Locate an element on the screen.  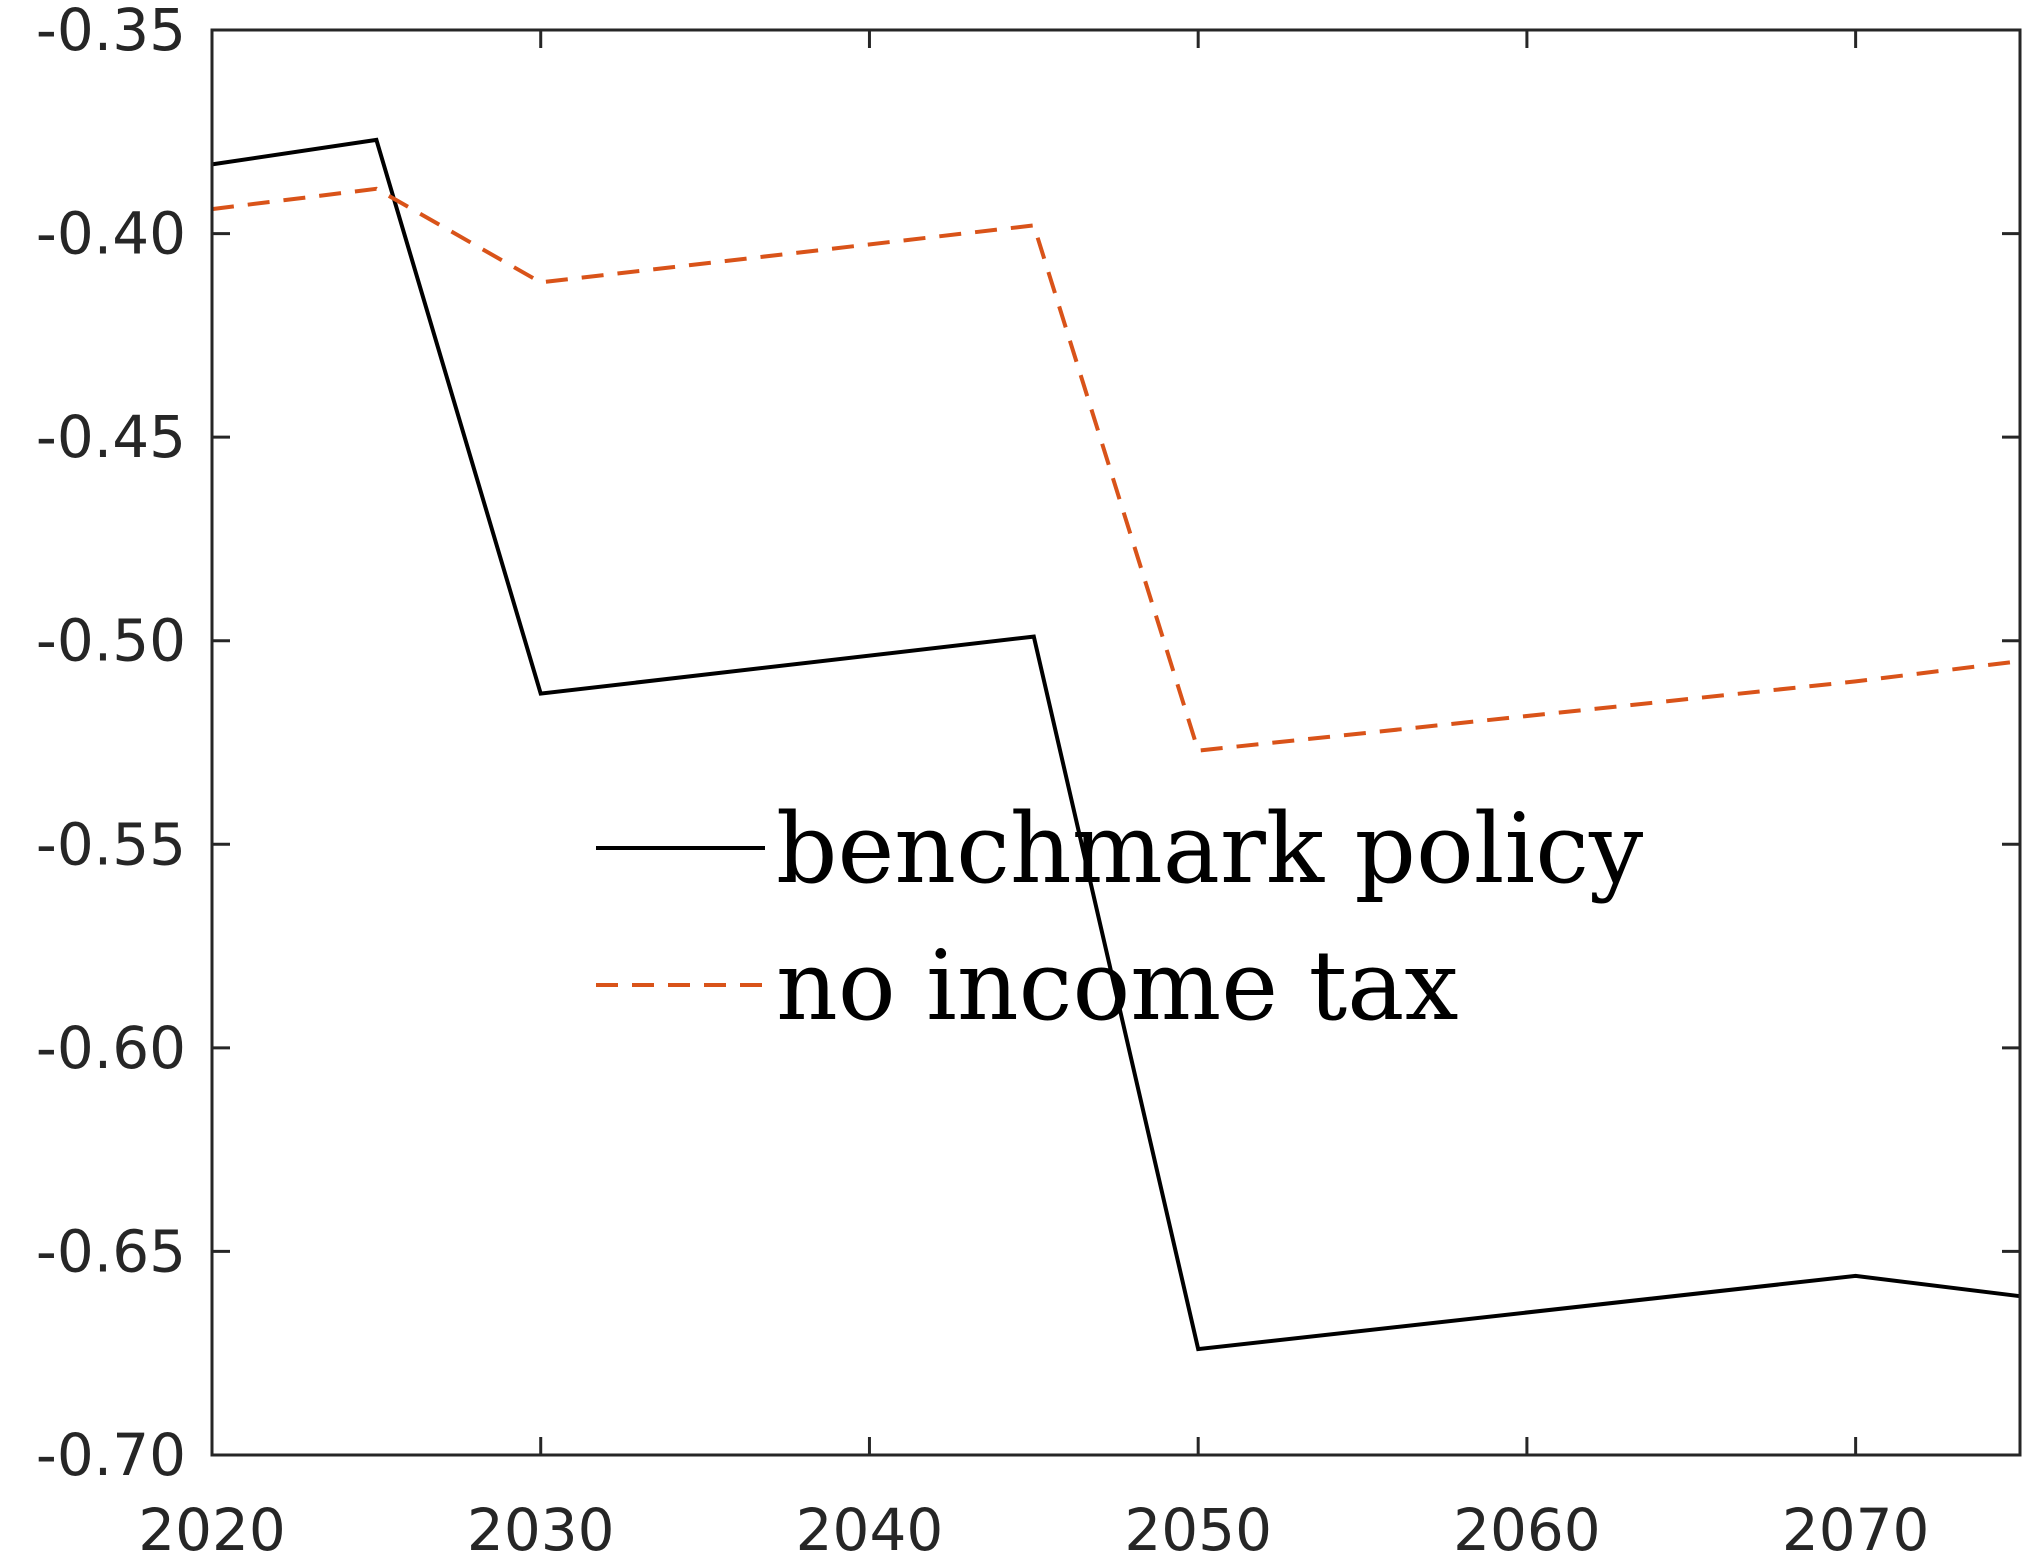
x-tick-label: 2020 is located at coordinates (212, 1525).